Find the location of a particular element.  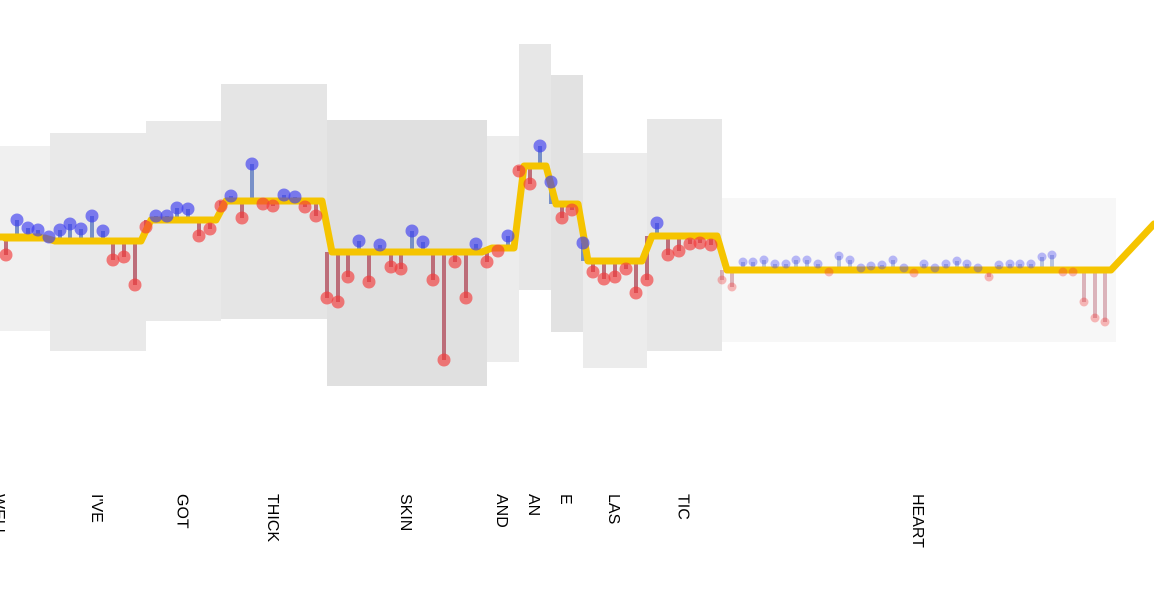

syllable-label-10: HEART is located at coordinates (917, 521).